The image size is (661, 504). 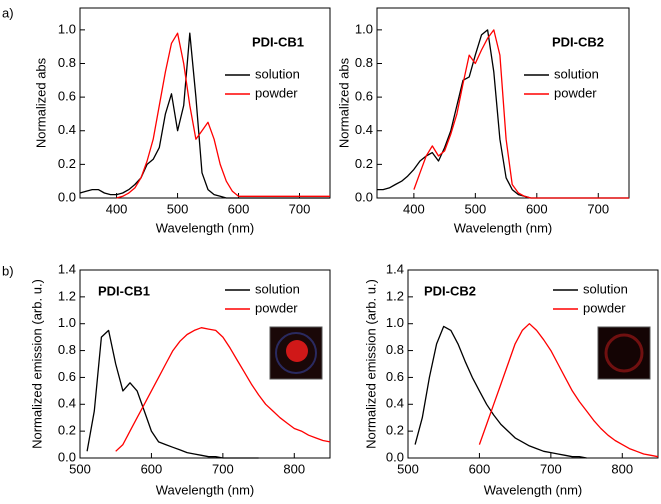 I want to click on inset-spot, so click(x=297, y=351).